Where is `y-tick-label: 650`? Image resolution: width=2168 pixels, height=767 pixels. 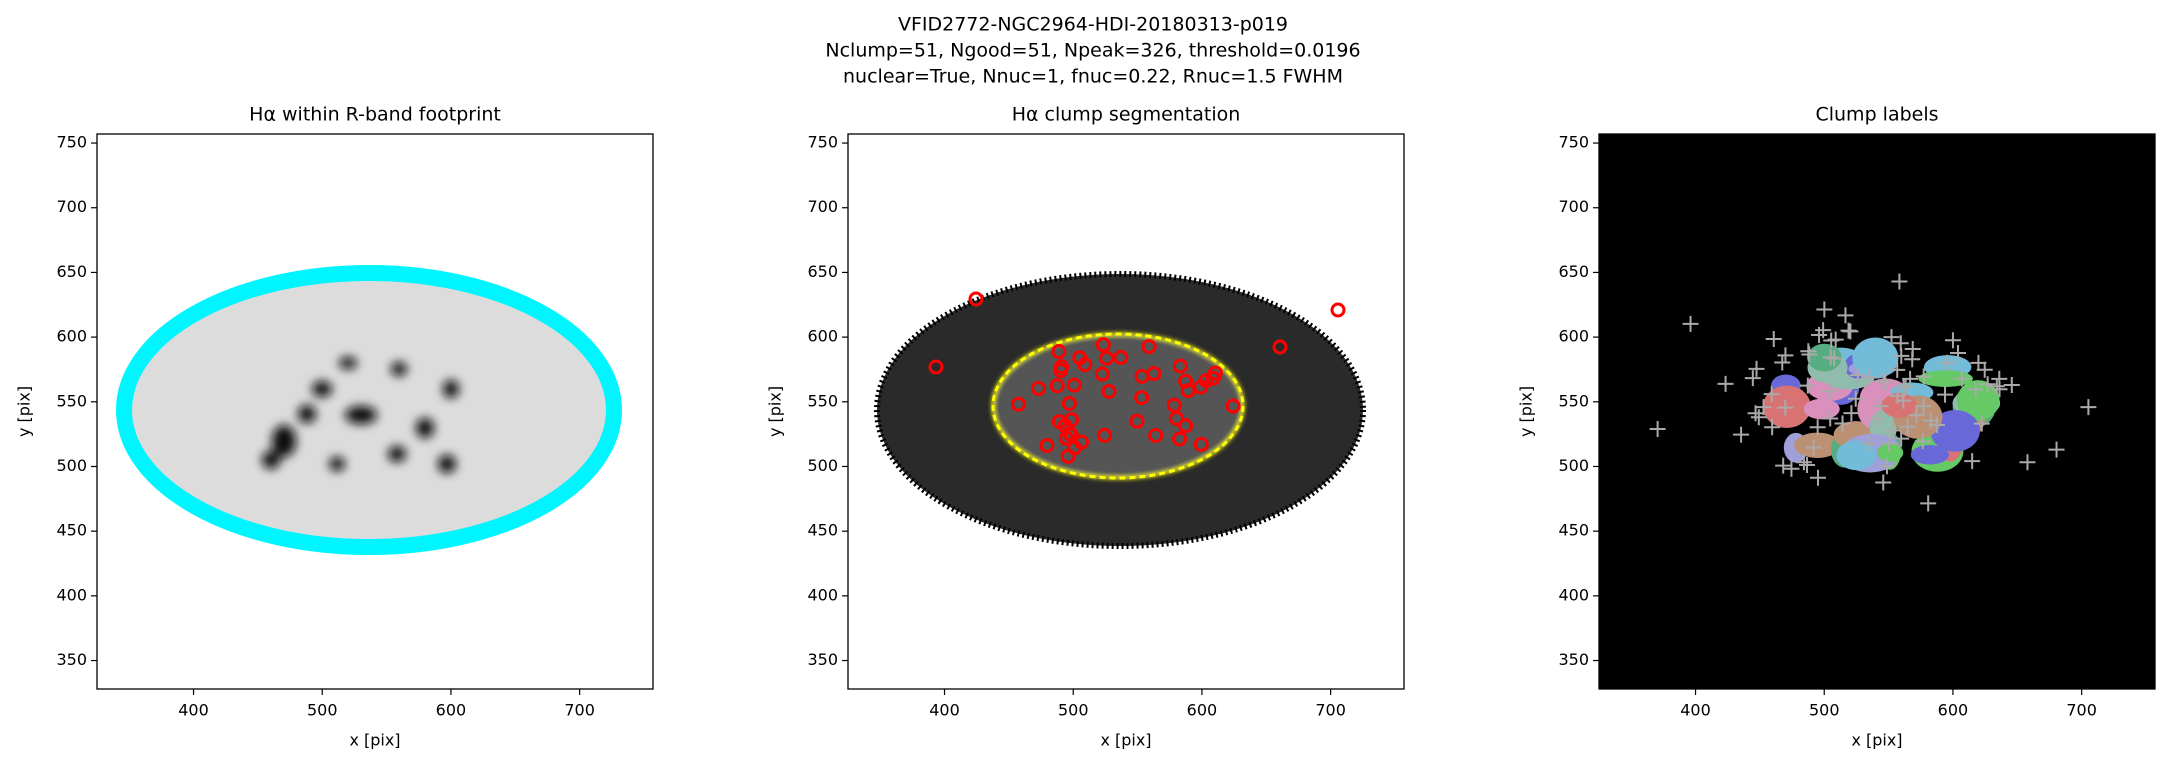 y-tick-label: 650 is located at coordinates (1573, 271).